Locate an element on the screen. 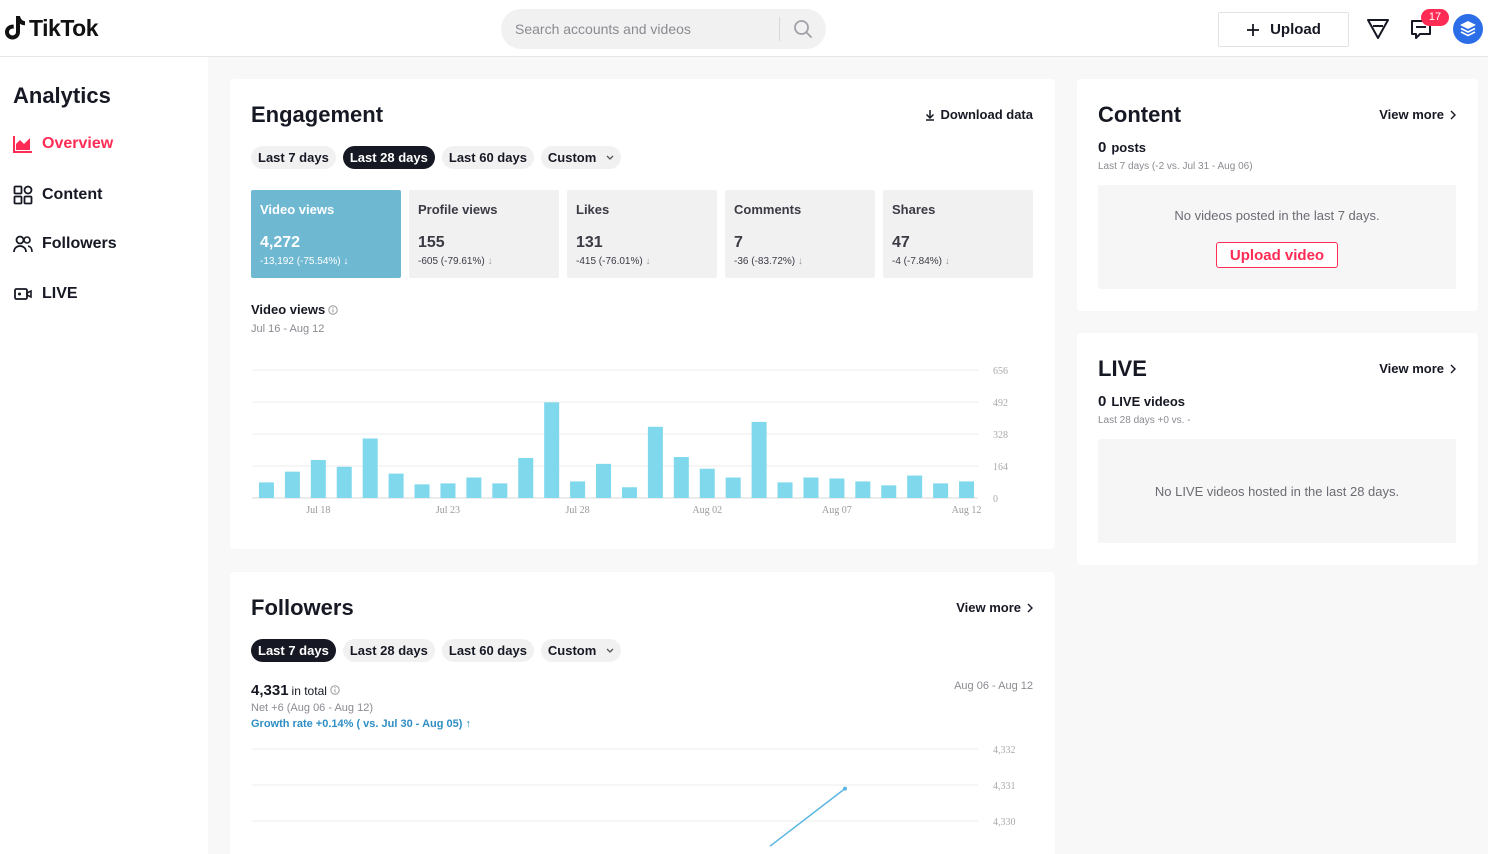  metric-delta: -36 (-83.72%) ↓ is located at coordinates (768, 261).